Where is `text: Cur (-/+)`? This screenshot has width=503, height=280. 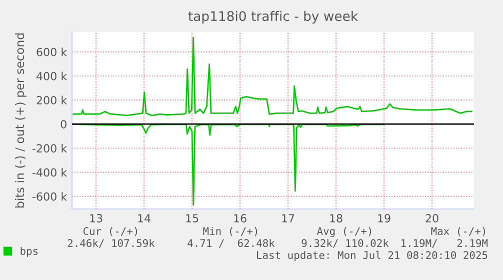
text: Cur (-/+) is located at coordinates (110, 231).